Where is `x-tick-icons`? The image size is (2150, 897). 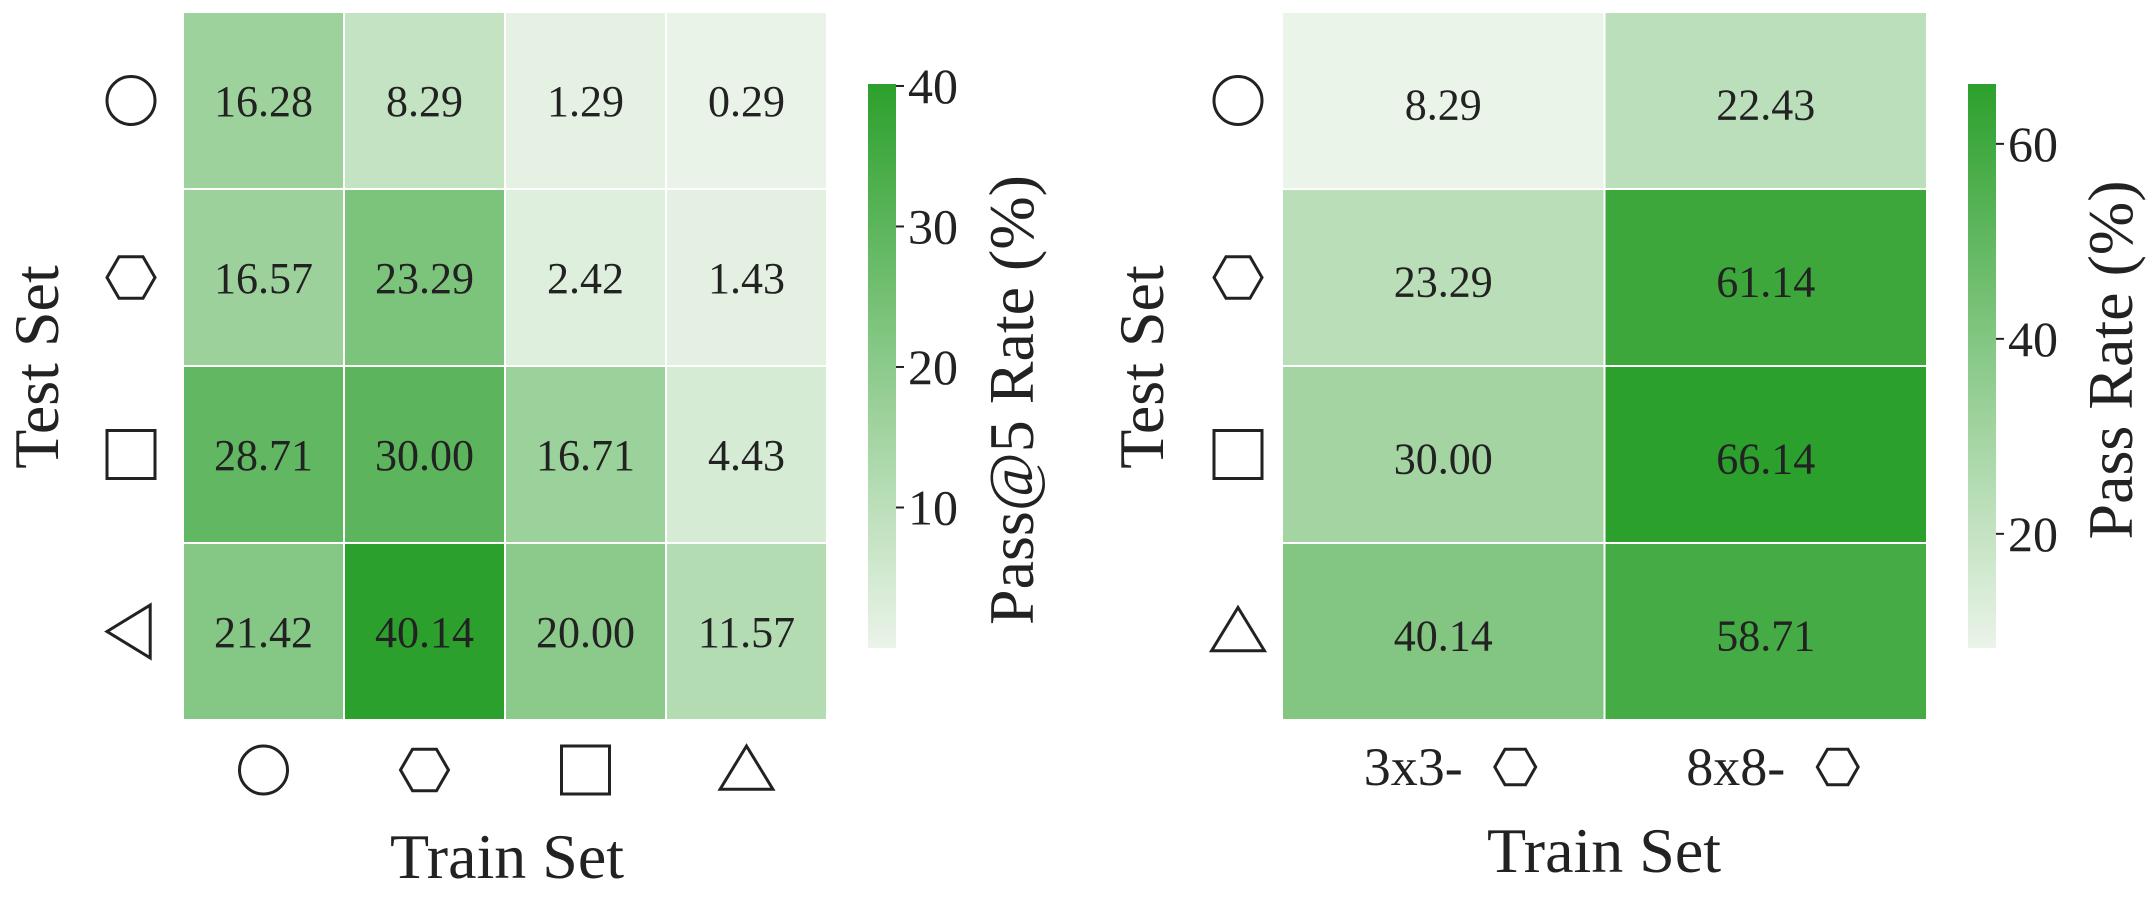 x-tick-icons is located at coordinates (507, 769).